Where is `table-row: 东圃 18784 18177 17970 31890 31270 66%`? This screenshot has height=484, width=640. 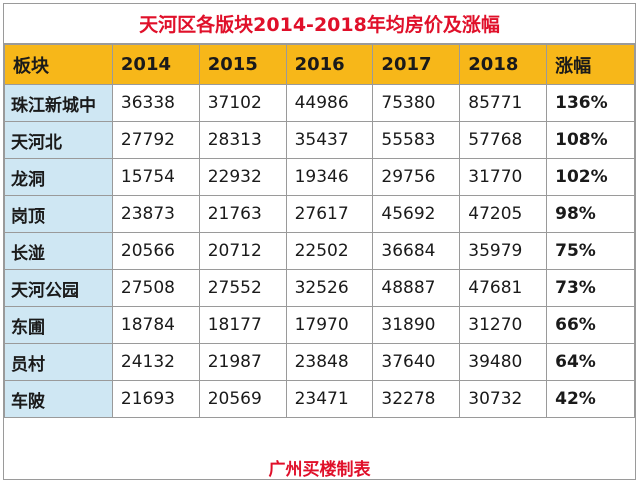 table-row: 东圃 18784 18177 17970 31890 31270 66% is located at coordinates (319, 325).